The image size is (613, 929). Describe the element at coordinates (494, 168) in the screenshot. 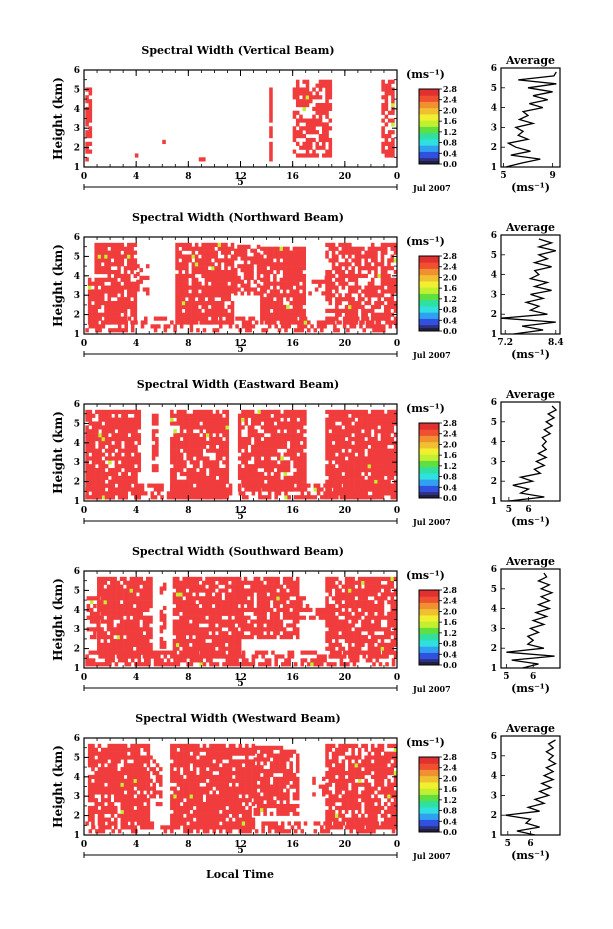

I see `average-y-tick-label: 1` at that location.